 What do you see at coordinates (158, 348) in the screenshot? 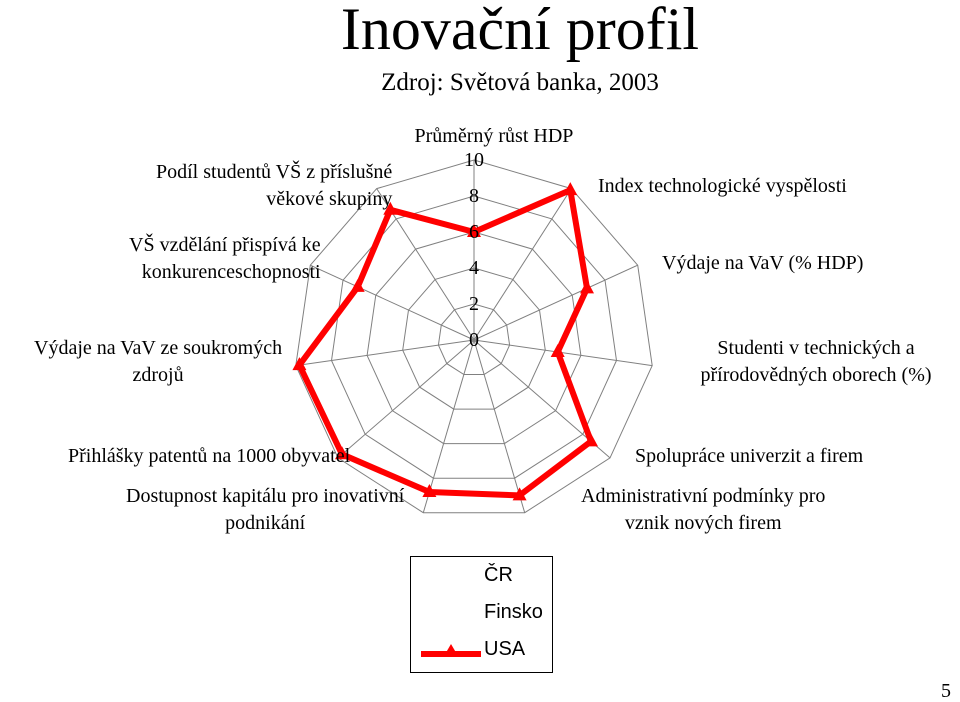
I see `axis-label-8-line-0: Výdaje na VaV ze soukromých` at bounding box center [158, 348].